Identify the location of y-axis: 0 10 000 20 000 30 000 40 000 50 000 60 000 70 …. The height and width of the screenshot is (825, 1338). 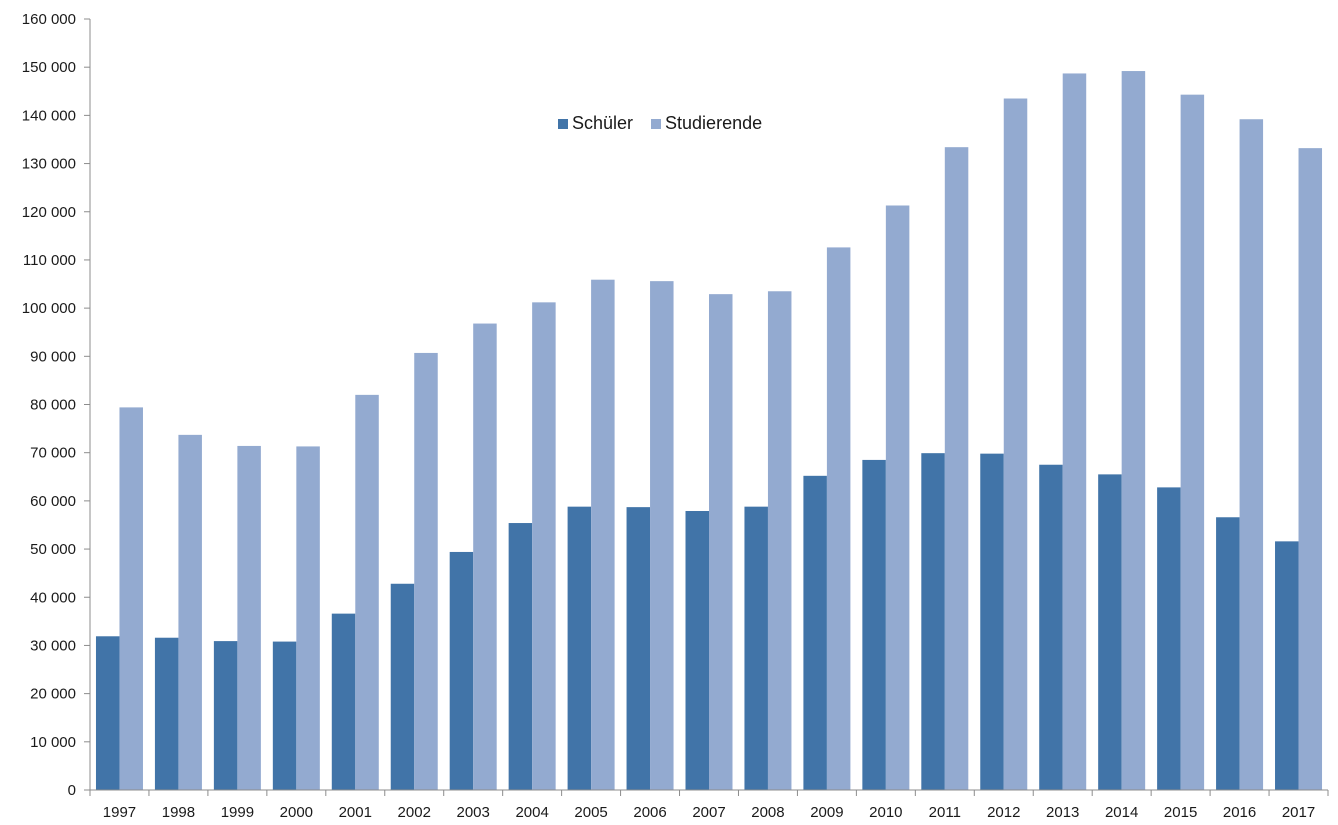
(56, 405).